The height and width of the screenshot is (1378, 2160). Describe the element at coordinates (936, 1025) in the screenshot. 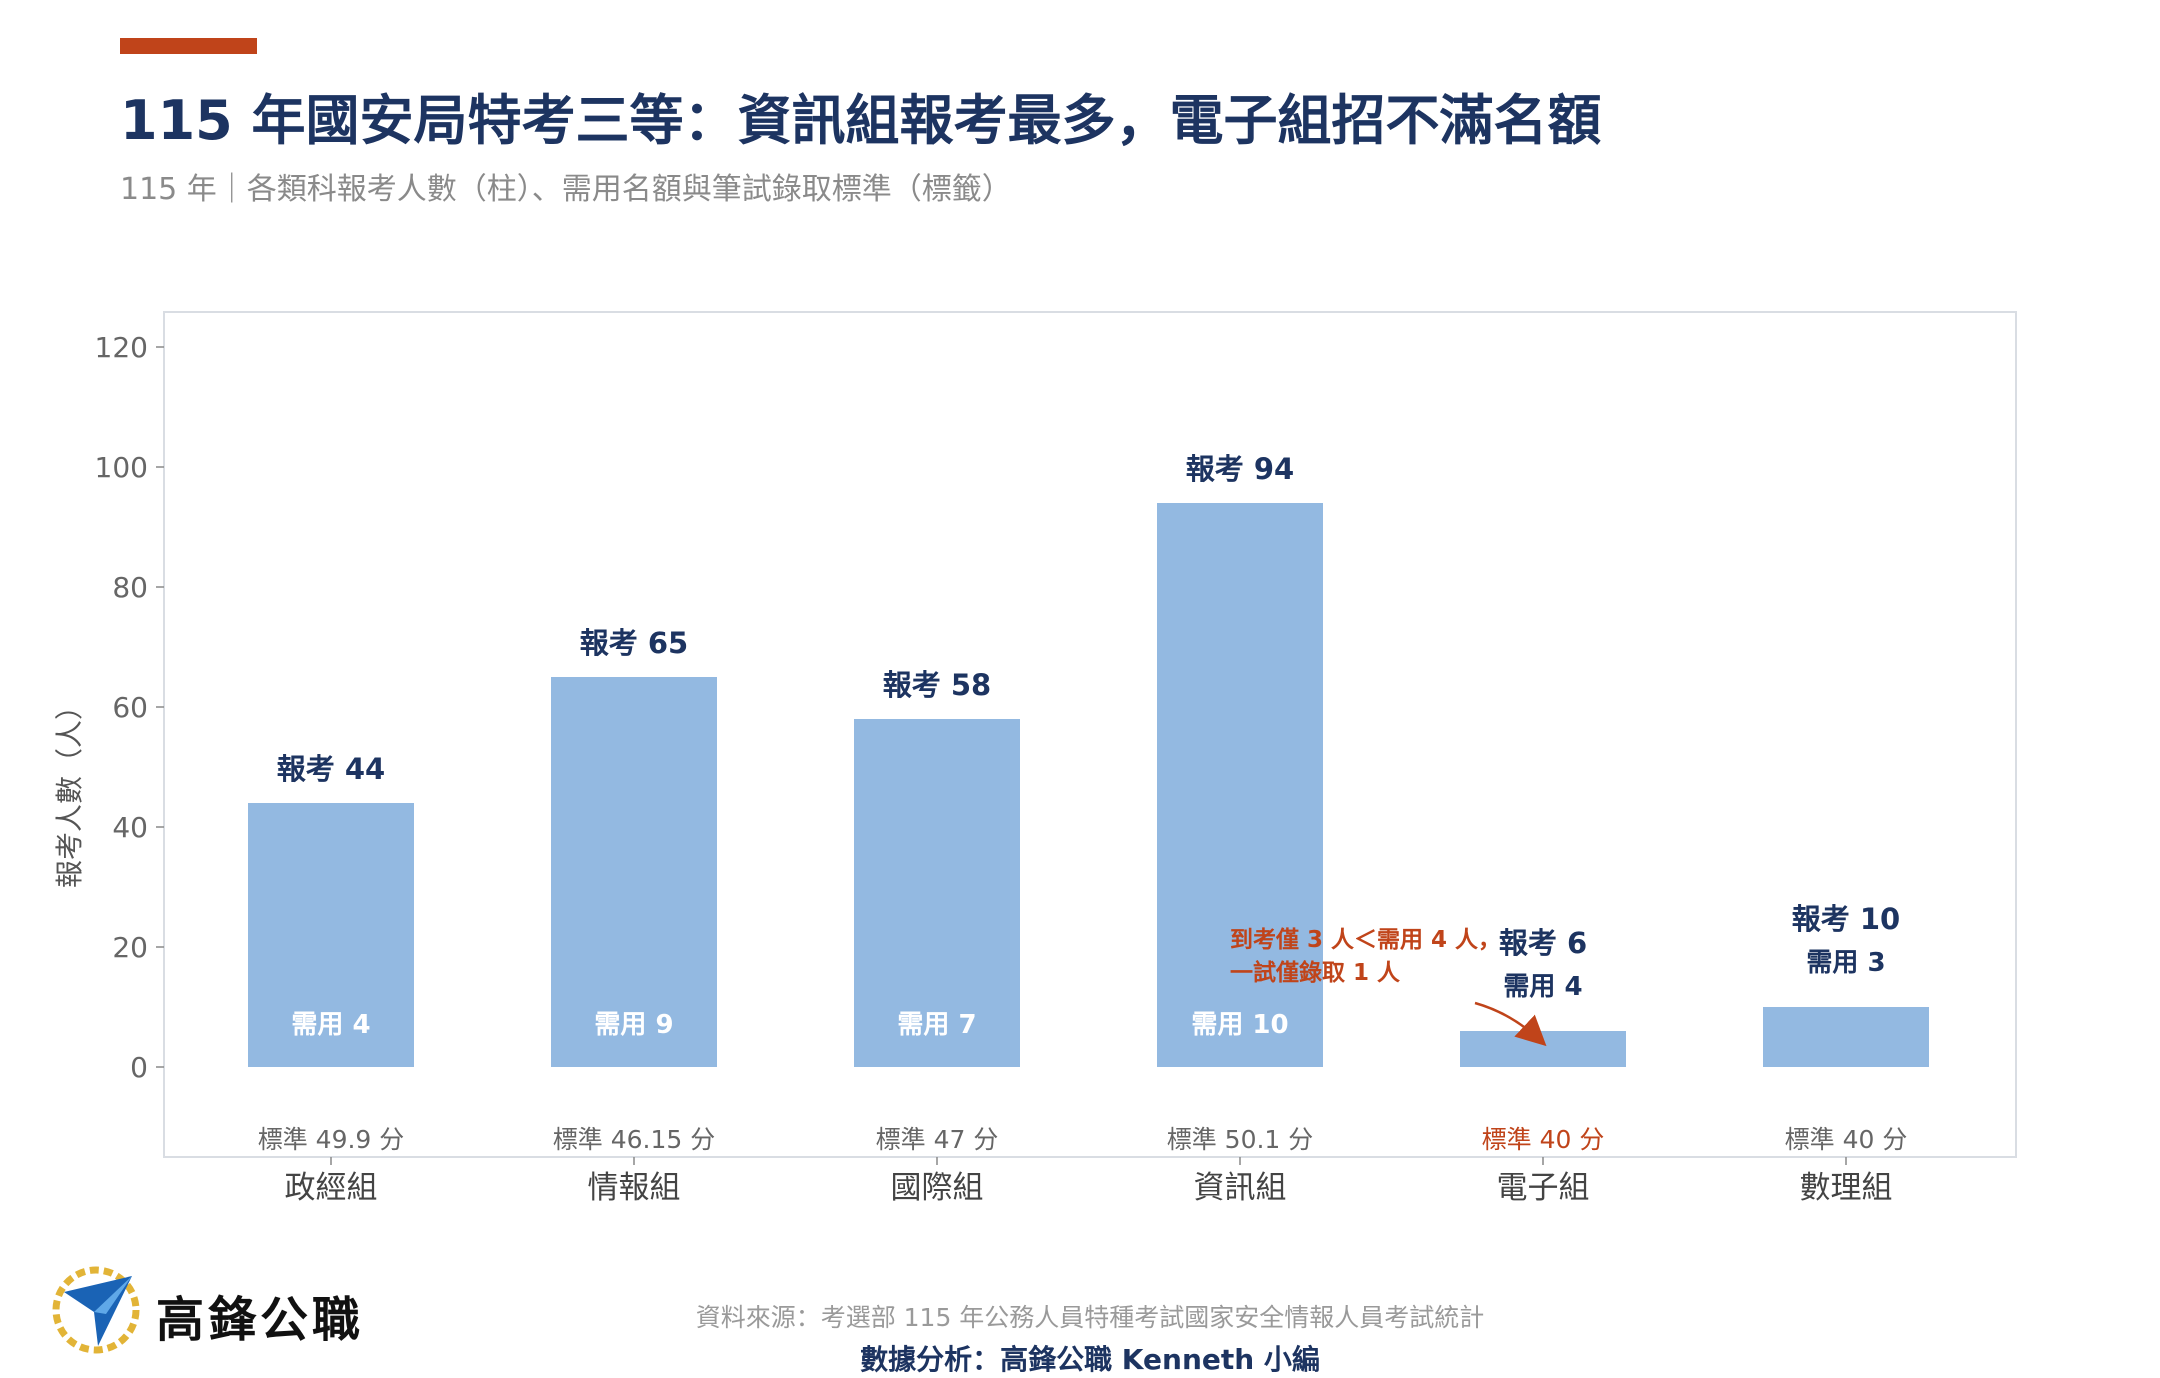

I see `quota-label: 需用 7` at that location.